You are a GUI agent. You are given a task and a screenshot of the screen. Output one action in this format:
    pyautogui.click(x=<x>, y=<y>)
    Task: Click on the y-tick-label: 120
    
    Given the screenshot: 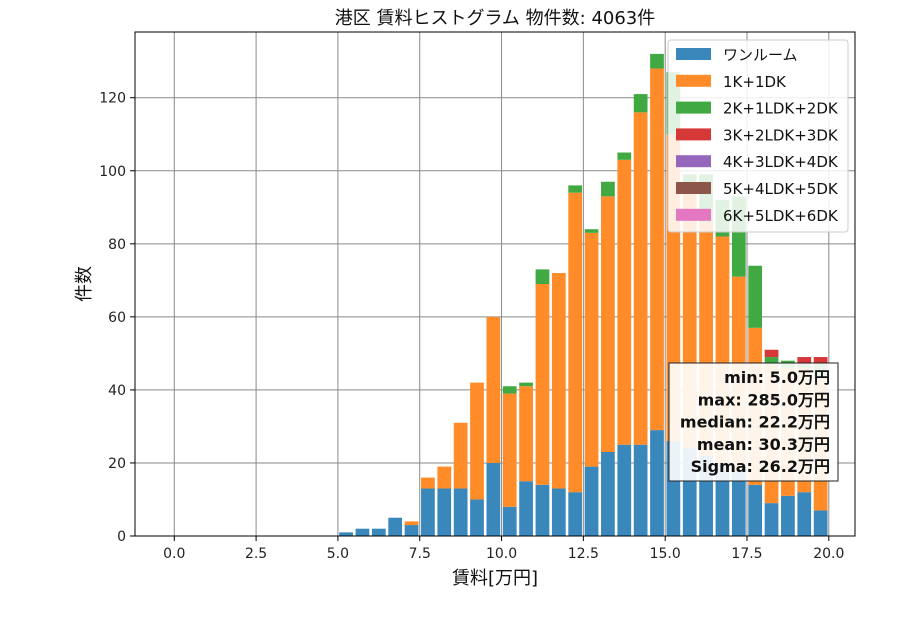 What is the action you would take?
    pyautogui.click(x=112, y=99)
    